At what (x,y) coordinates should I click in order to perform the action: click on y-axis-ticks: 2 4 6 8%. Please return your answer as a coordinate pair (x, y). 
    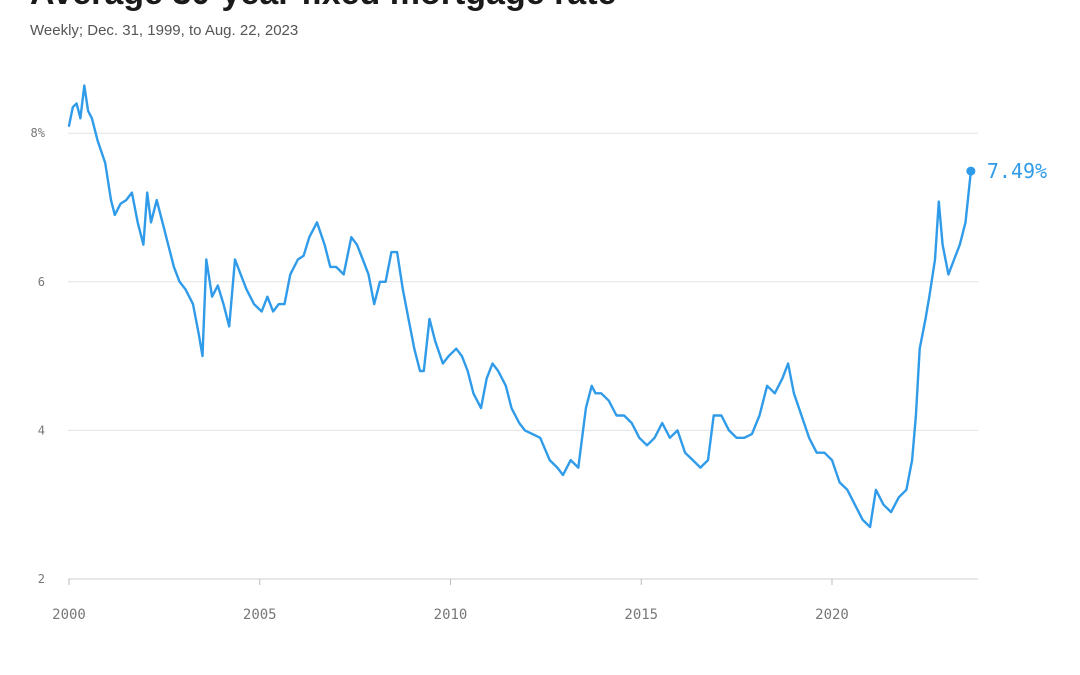
    Looking at the image, I should click on (38, 356).